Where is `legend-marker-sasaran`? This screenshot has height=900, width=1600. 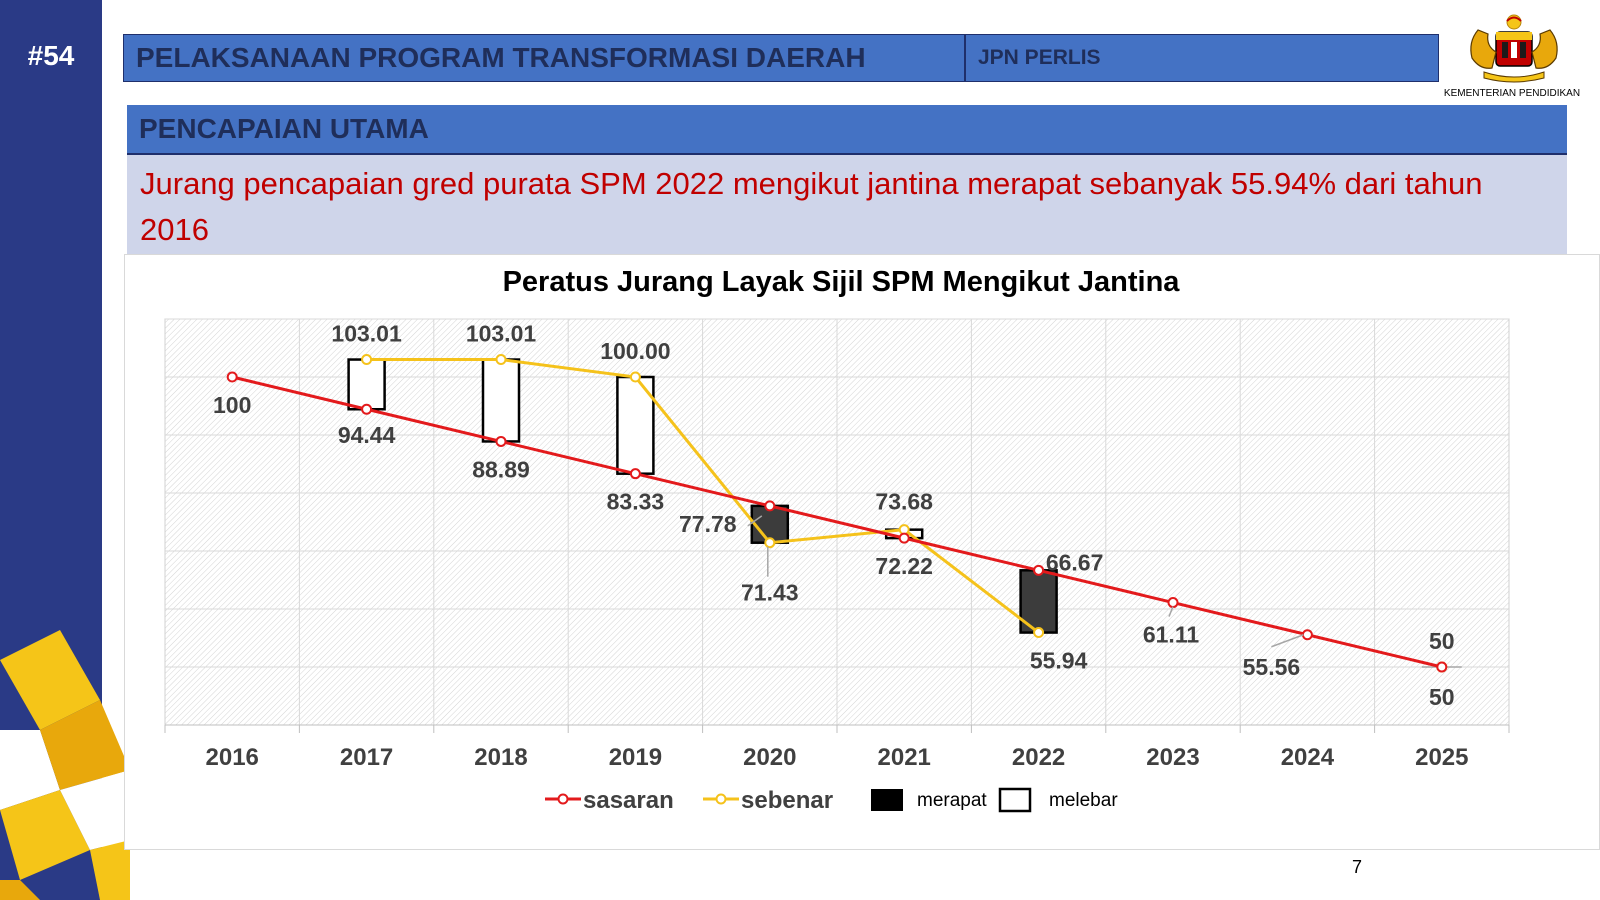
legend-marker-sasaran is located at coordinates (563, 799).